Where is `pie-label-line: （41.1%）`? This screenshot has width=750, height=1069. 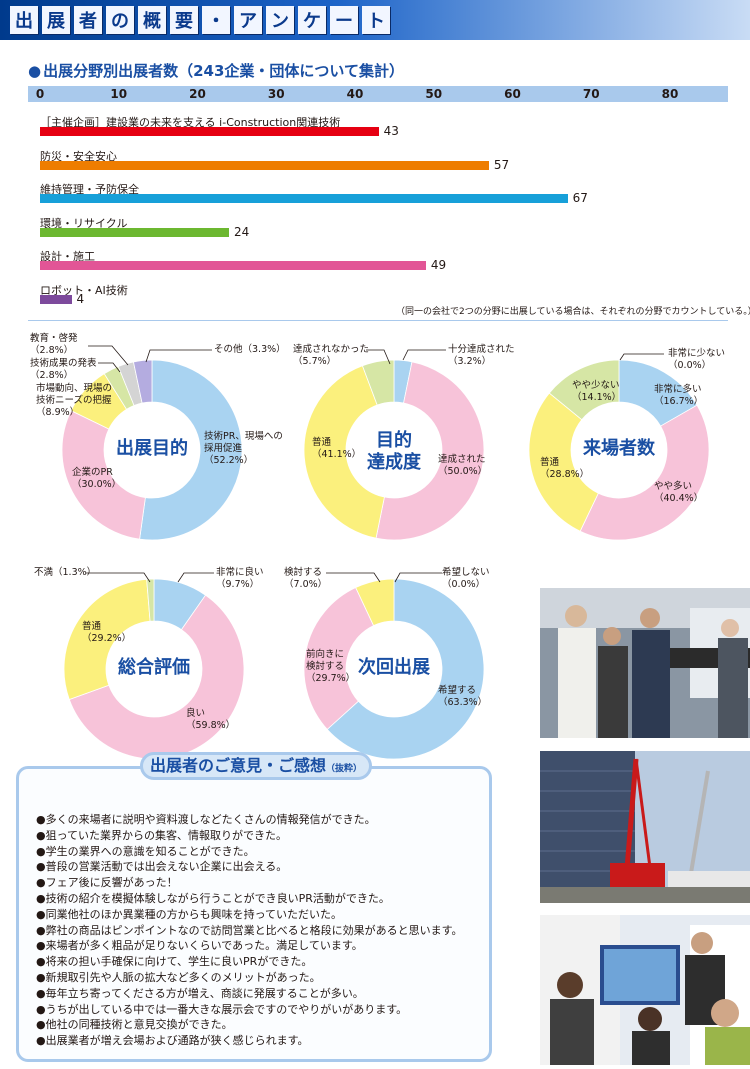 pie-label-line: （41.1%） is located at coordinates (337, 454).